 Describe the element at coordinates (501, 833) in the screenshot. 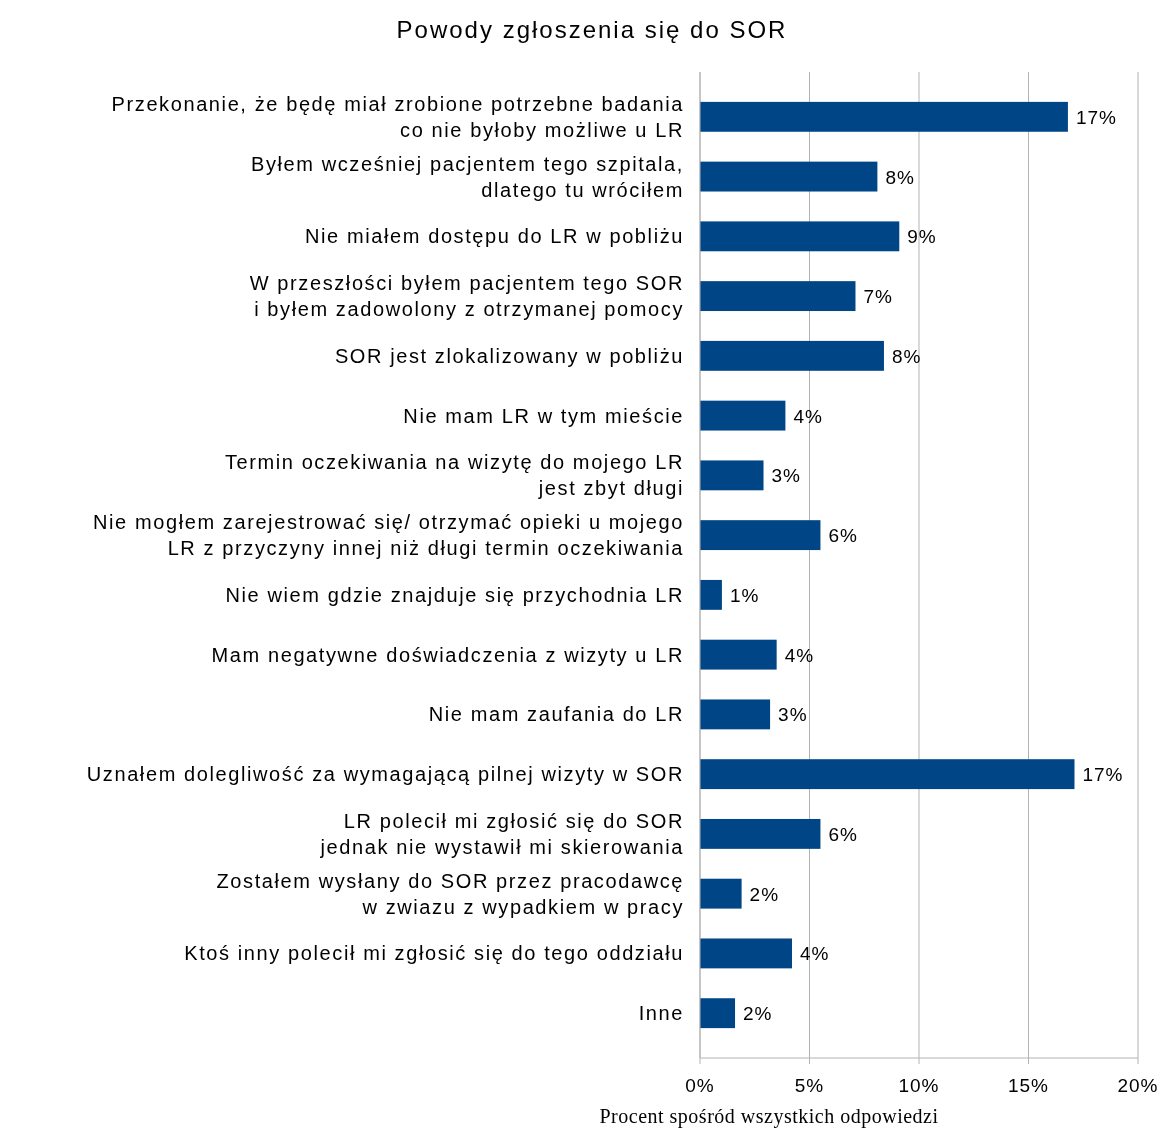

I see `y-tick-label: LR polecił mi zgłosić się do SOR jednak nie wystawił mi skierowania` at that location.